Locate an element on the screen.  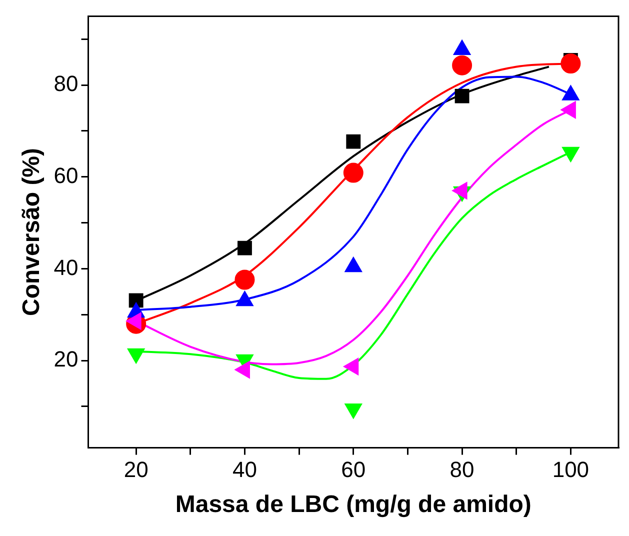
x-tick-label: 20 is located at coordinates (136, 469).